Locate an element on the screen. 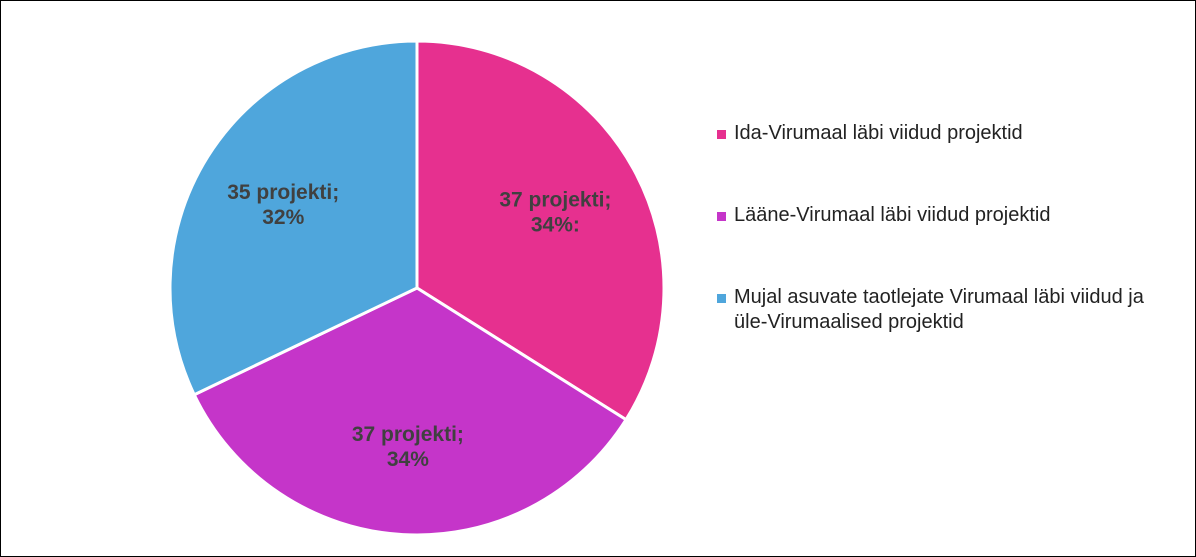  legend-item: Lääne-Virumaal läbi viidud projektid is located at coordinates (952, 215).